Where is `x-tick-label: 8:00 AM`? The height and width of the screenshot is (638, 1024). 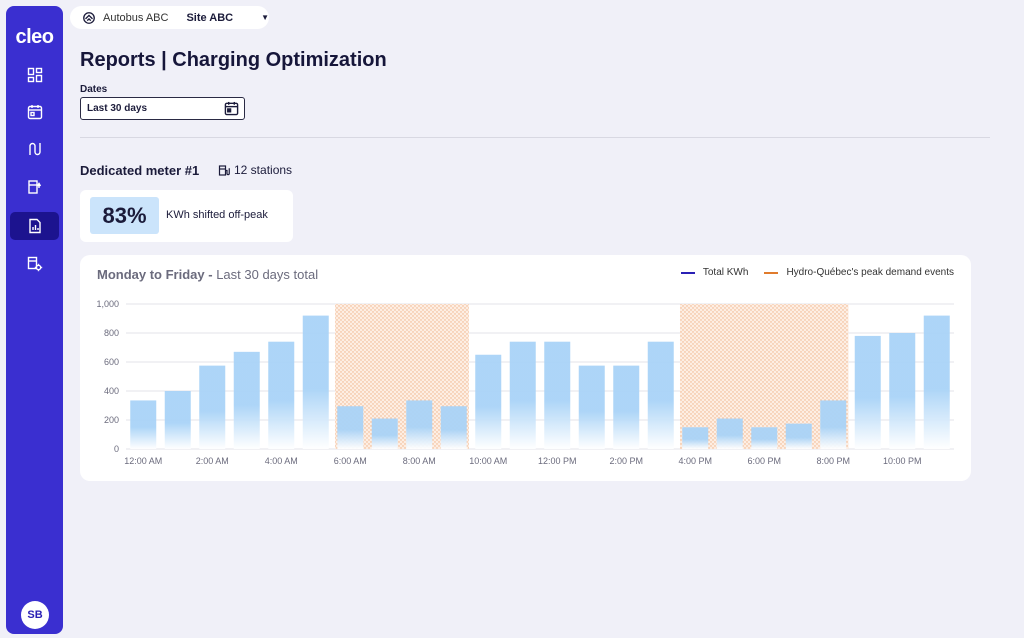
x-tick-label: 8:00 AM is located at coordinates (419, 461).